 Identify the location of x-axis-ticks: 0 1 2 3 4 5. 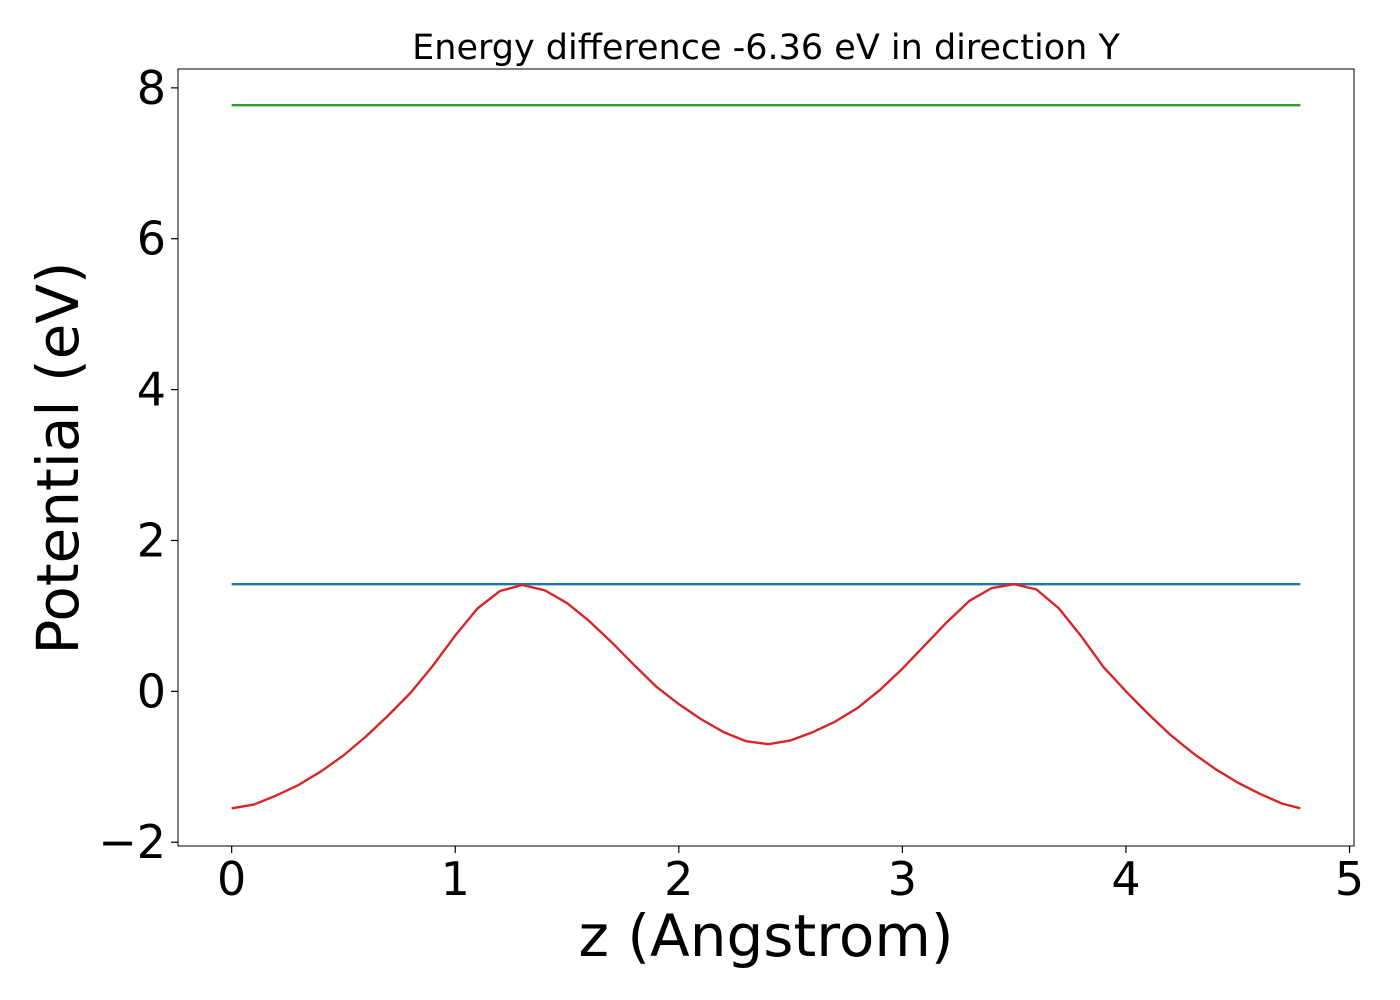
(790, 876).